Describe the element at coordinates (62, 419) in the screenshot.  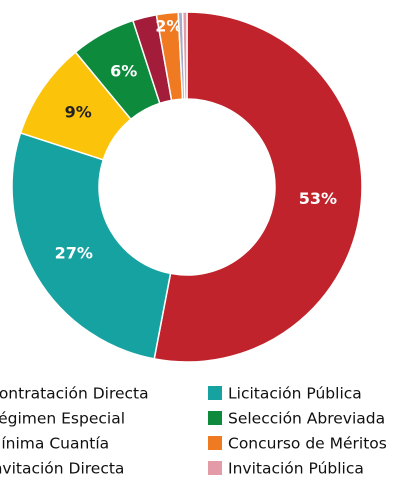
I see `legend-label: Régimen Especial` at that location.